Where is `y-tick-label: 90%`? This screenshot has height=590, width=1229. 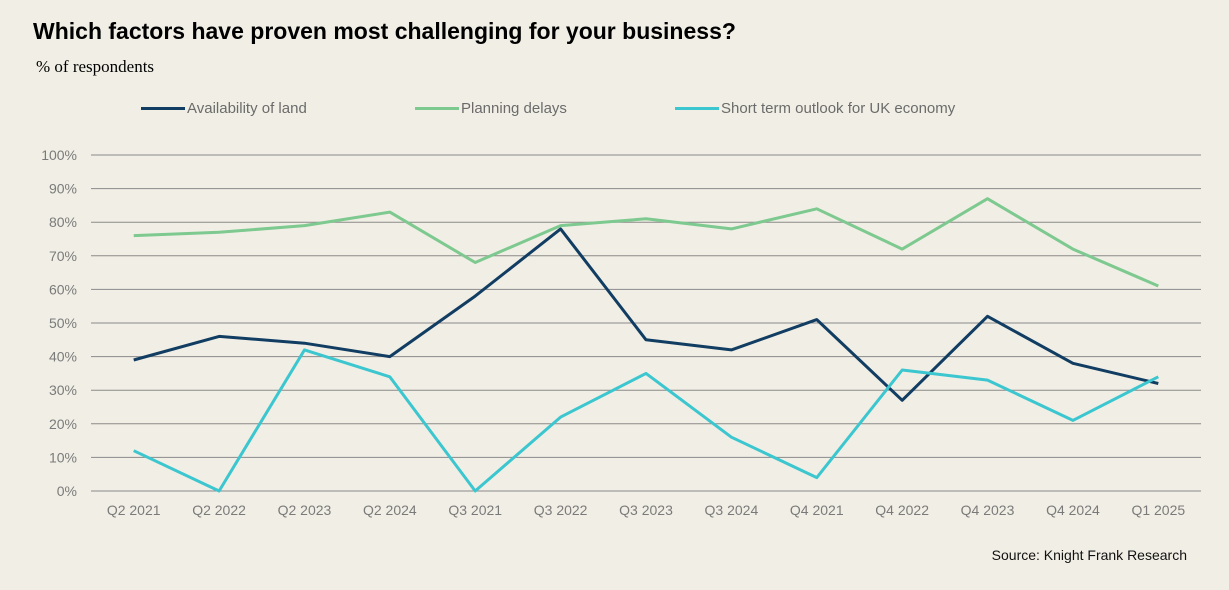
y-tick-label: 90% is located at coordinates (63, 189).